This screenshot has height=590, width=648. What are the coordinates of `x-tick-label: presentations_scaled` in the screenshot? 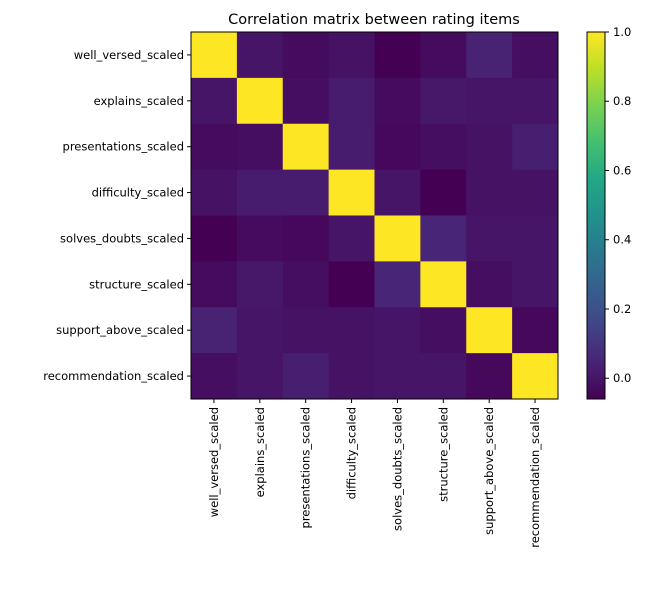 It's located at (306, 467).